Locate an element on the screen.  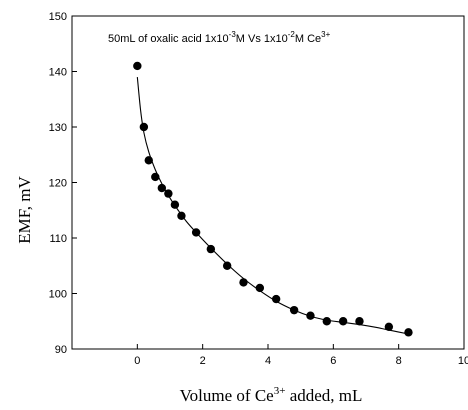
x-tick-label-4: 8 is located at coordinates (399, 361).